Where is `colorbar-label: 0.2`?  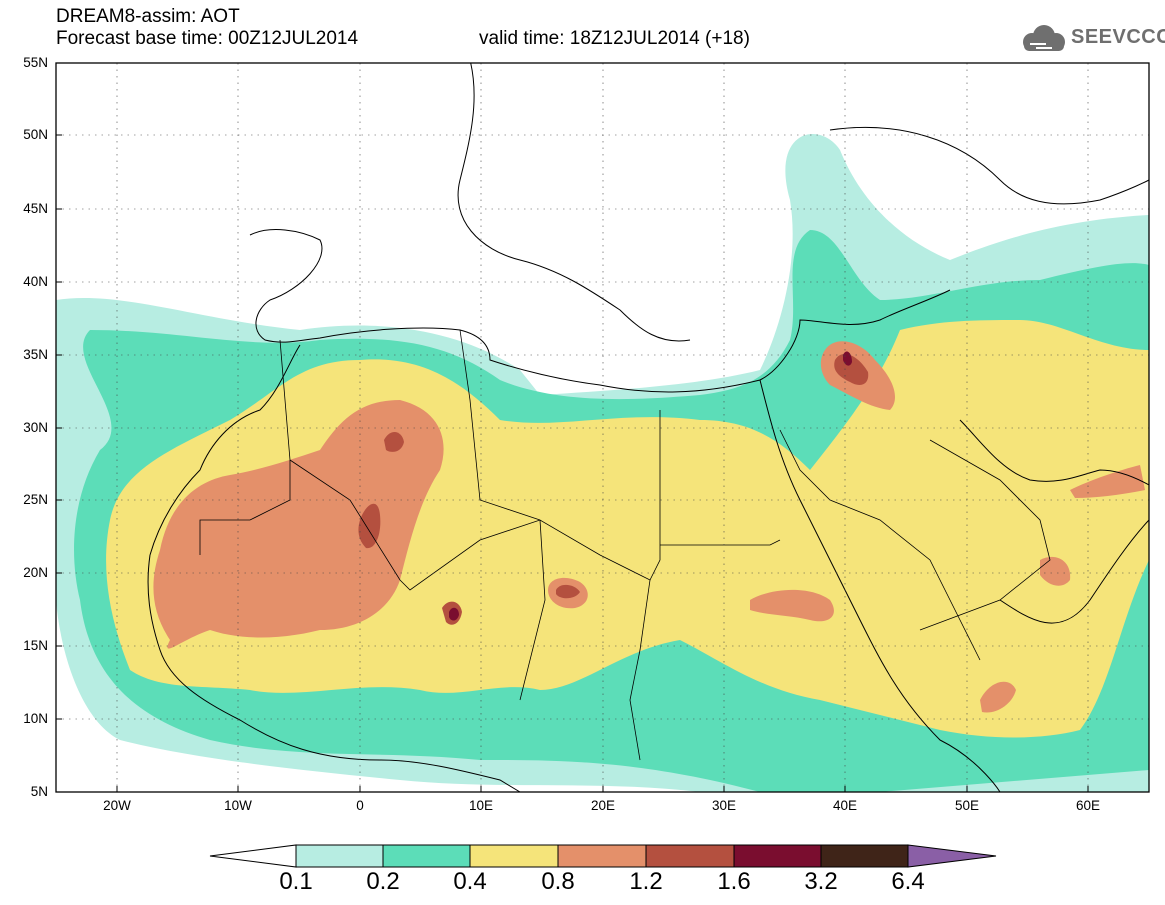 colorbar-label: 0.2 is located at coordinates (383, 881).